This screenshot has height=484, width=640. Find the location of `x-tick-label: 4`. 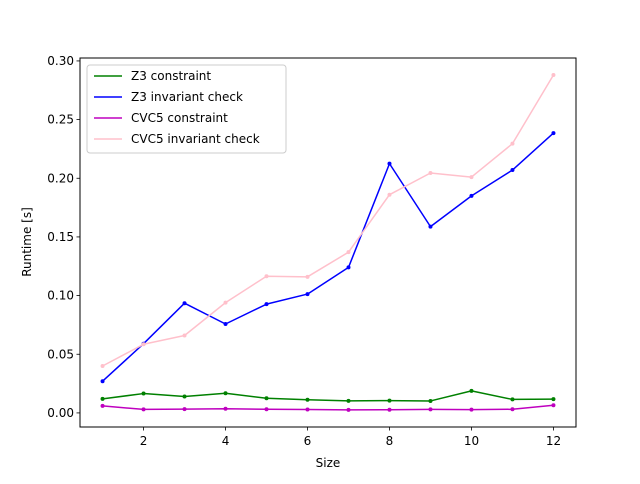

x-tick-label: 4 is located at coordinates (226, 441).